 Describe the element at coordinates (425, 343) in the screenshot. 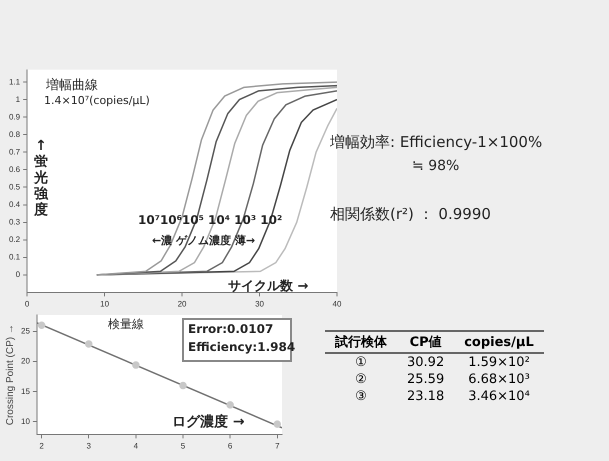

I see `text: CP値` at that location.